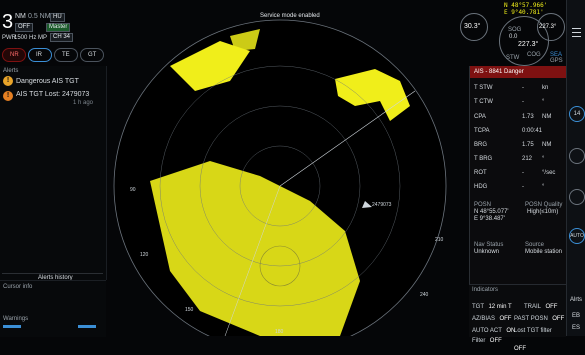 Image resolution: width=585 pixels, height=355 pixels. Describe the element at coordinates (489, 219) in the screenshot. I see `posn-value2: E 9°38.487'` at that location.